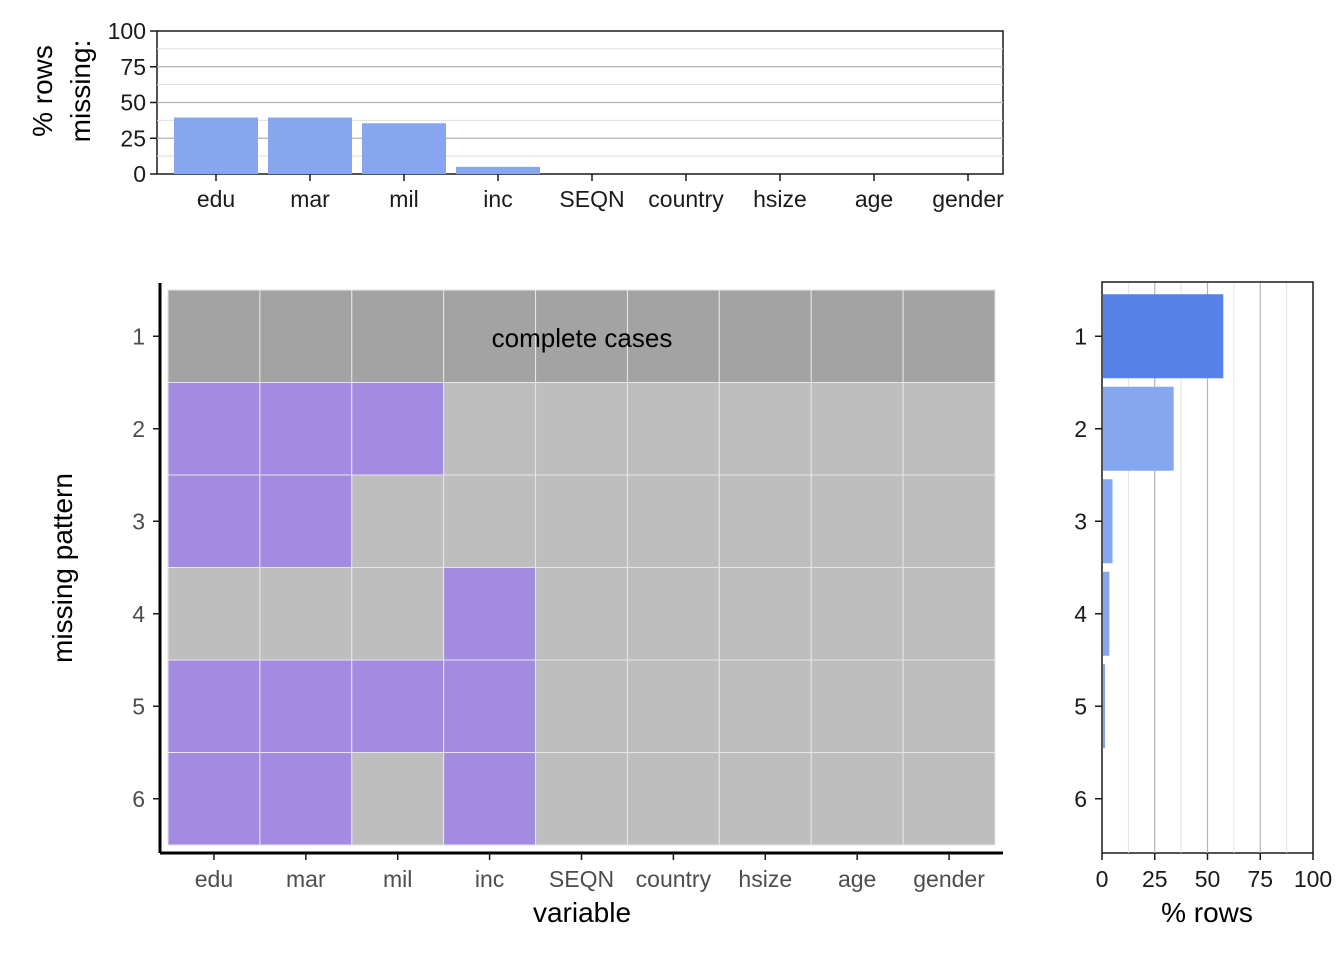  Describe the element at coordinates (581, 879) in the screenshot. I see `heatmap-x-tick-label: SEQN` at that location.